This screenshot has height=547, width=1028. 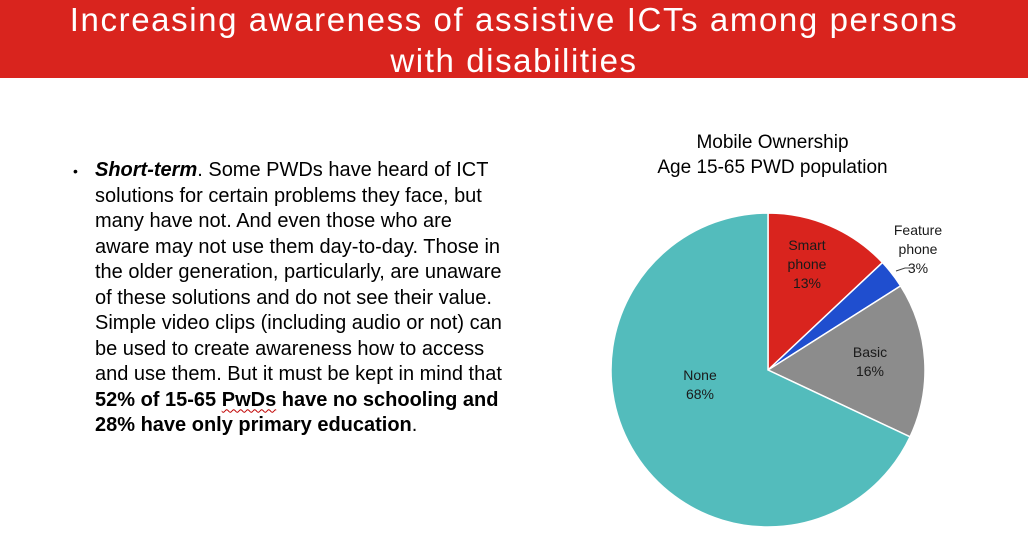 I want to click on data-label-feature-phone: Feature phone 3%, so click(x=918, y=249).